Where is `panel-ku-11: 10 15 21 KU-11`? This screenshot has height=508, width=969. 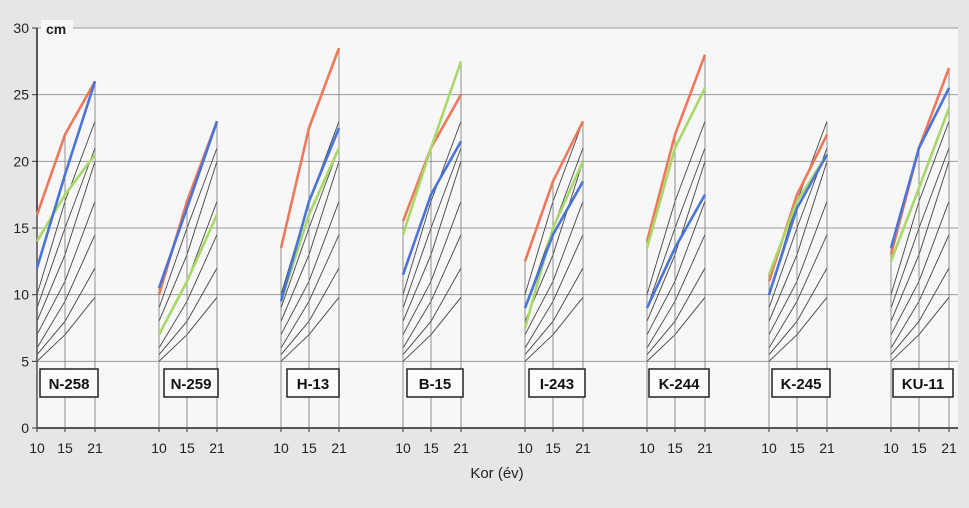 panel-ku-11: 10 15 21 KU-11 is located at coordinates (920, 261).